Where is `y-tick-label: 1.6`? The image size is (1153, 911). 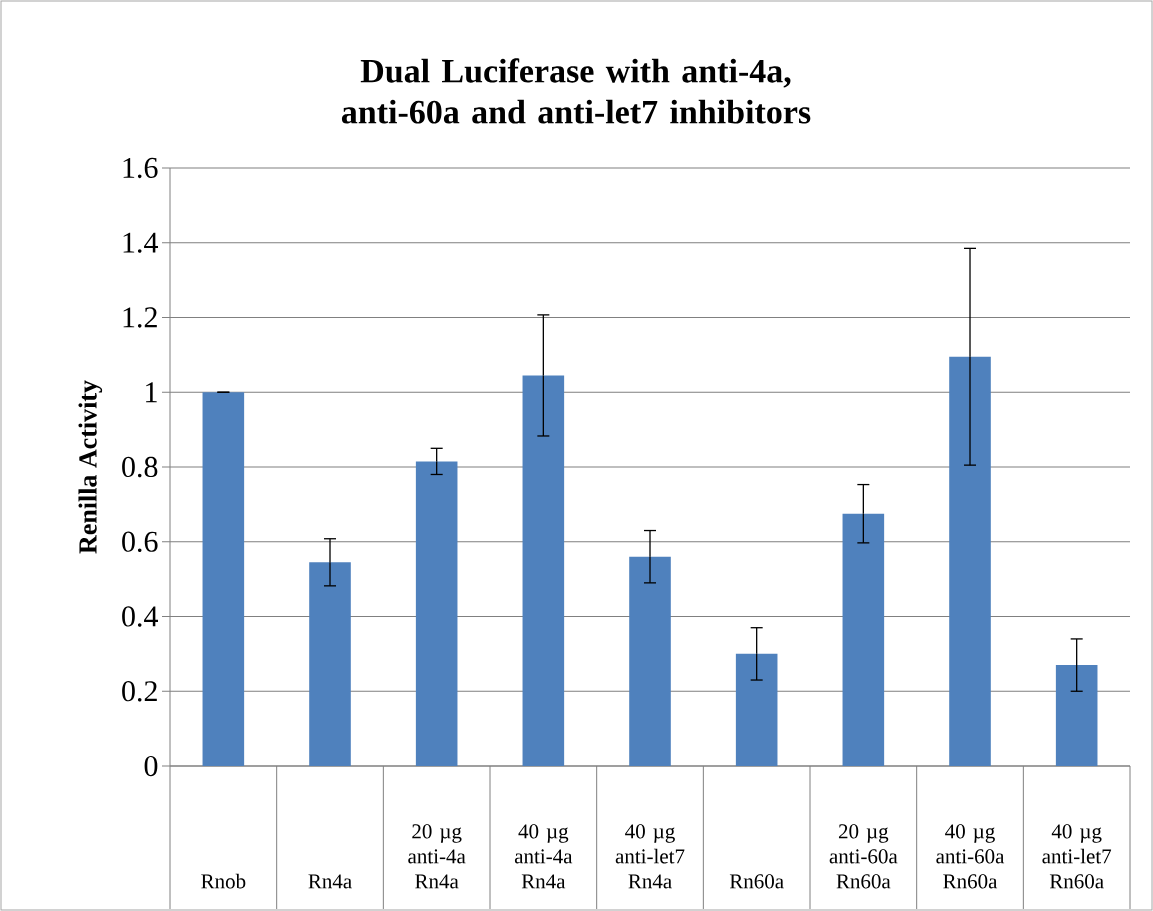
y-tick-label: 1.6 is located at coordinates (140, 168).